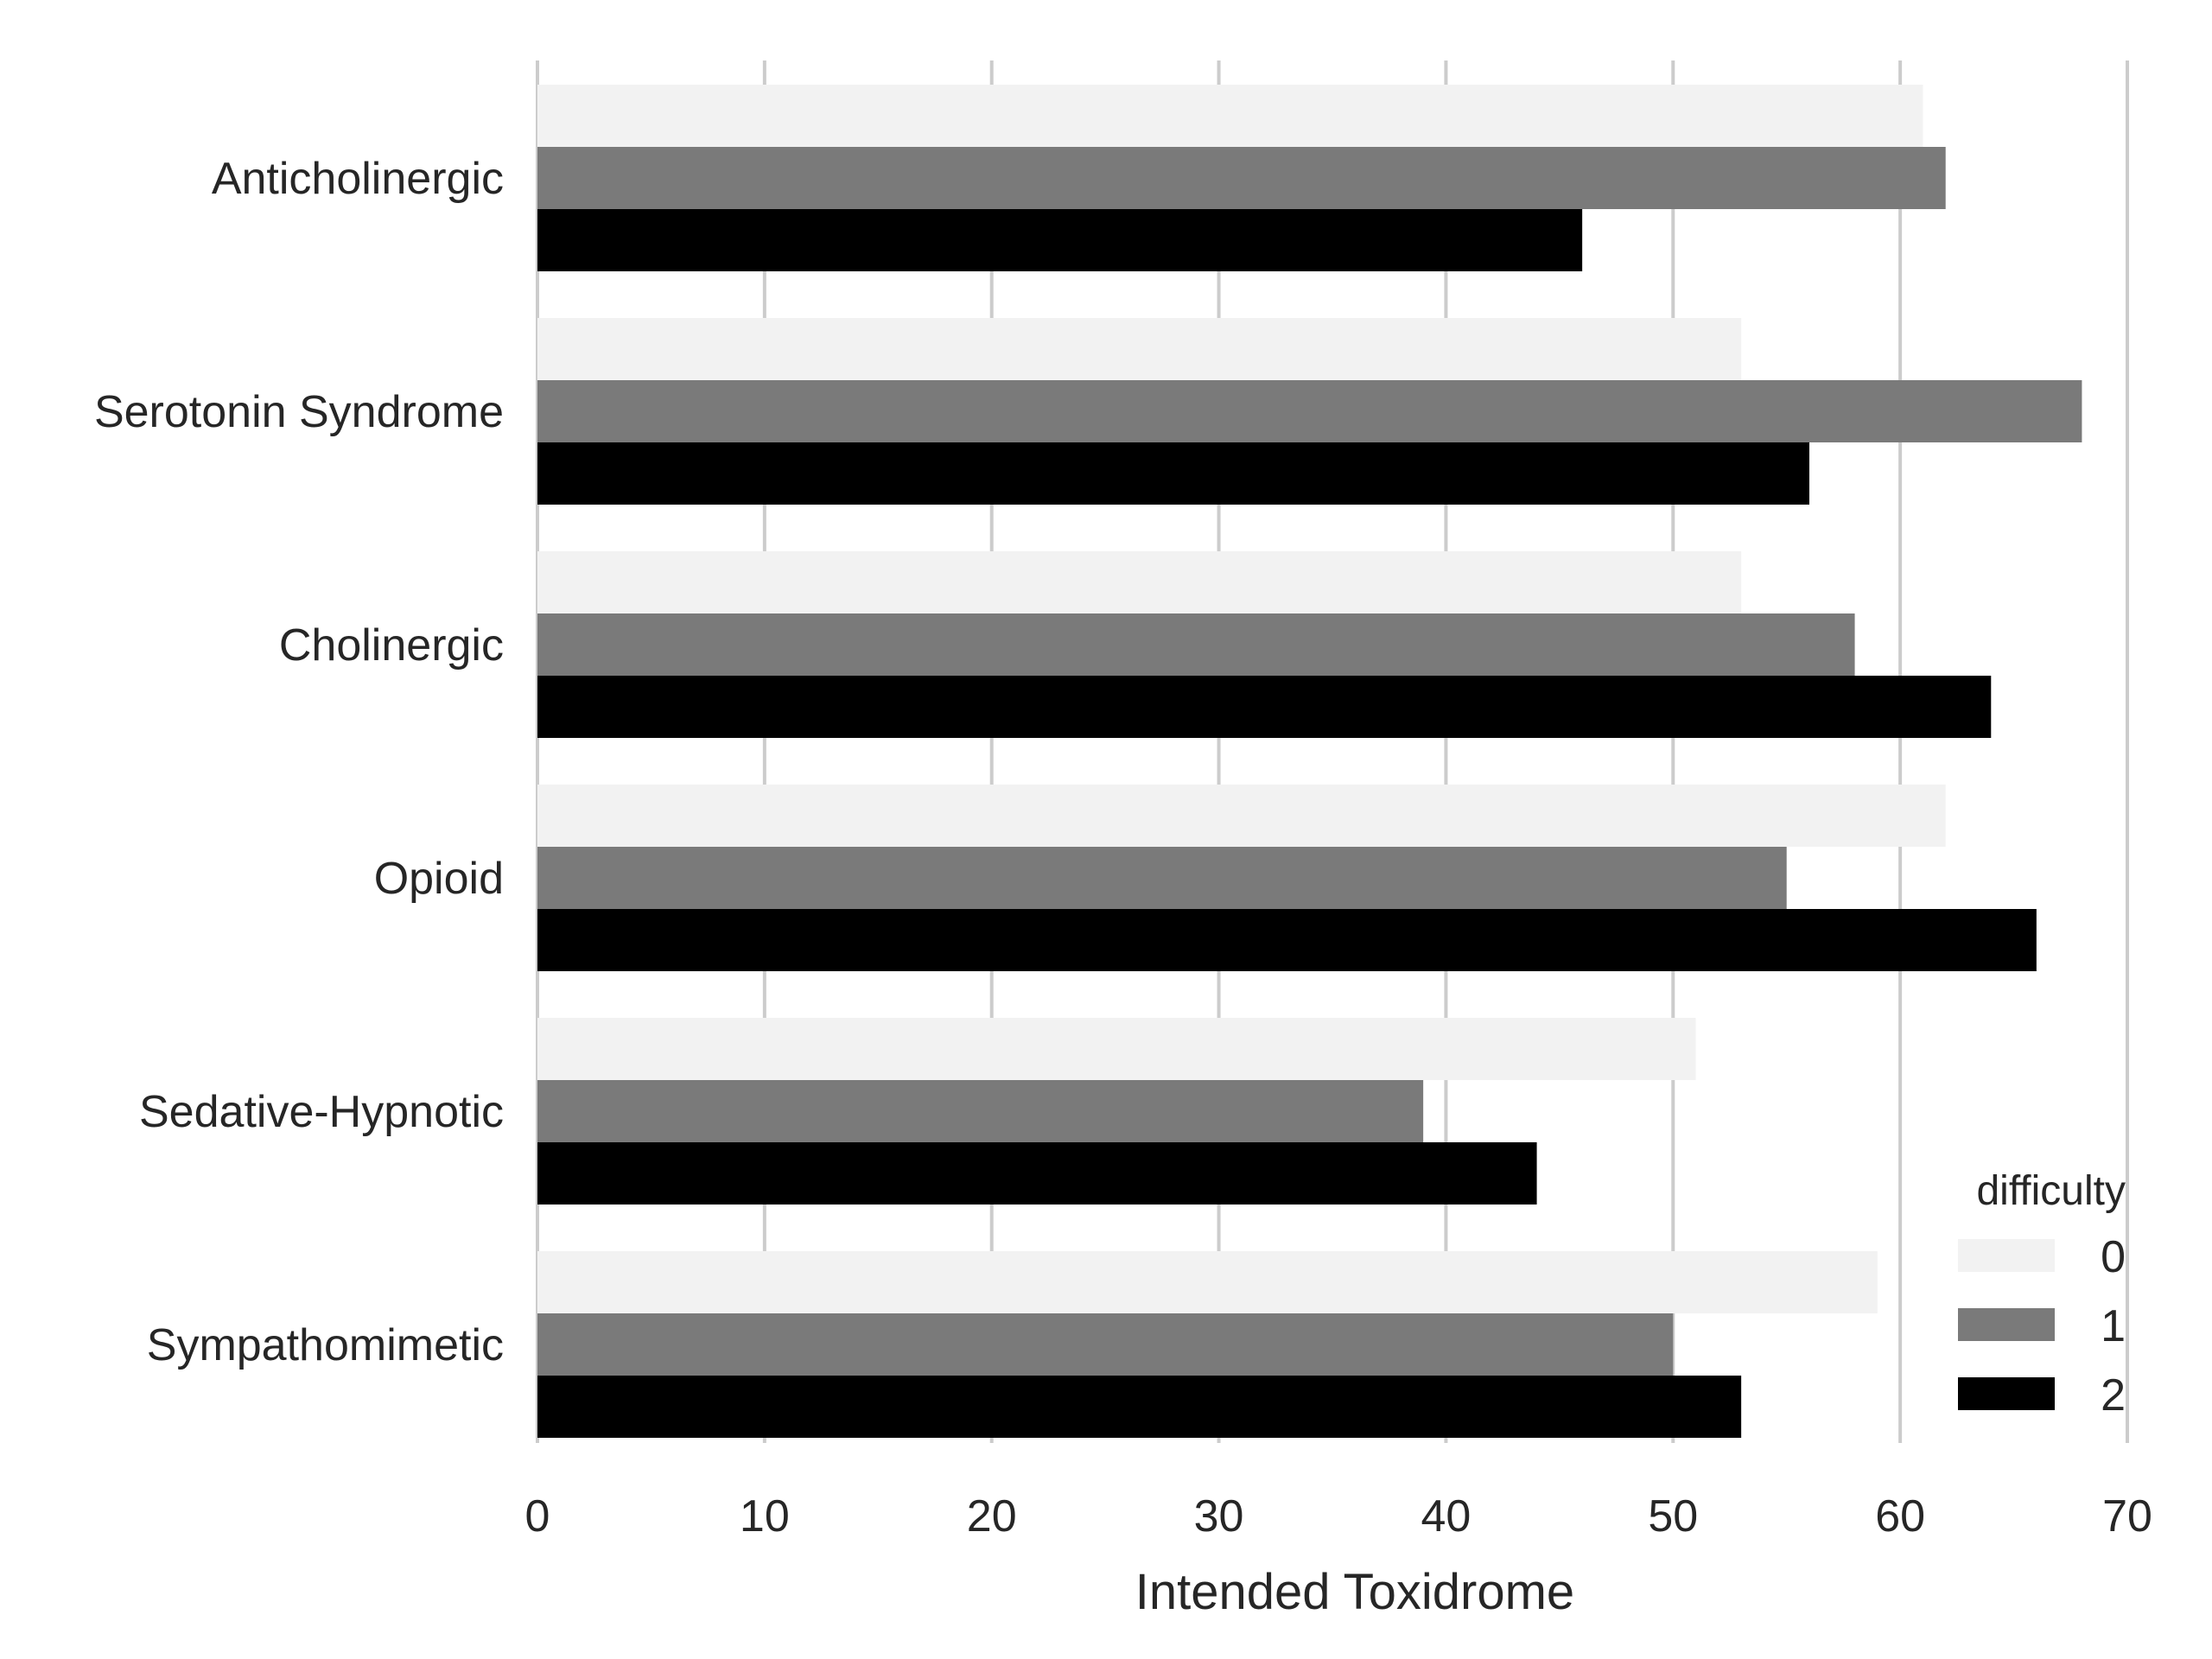 This screenshot has width=2212, height=1659. Describe the element at coordinates (1900, 1516) in the screenshot. I see `x-tick-label: 60` at that location.